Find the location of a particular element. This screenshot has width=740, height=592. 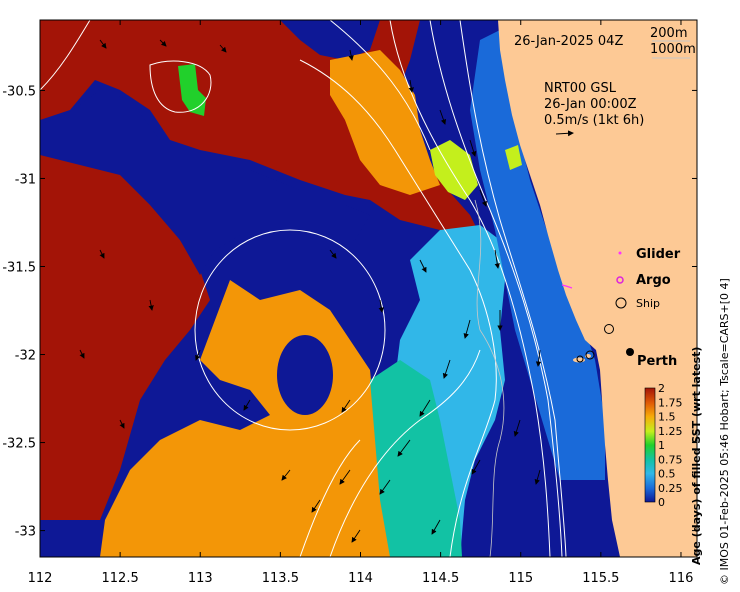

sst-region-teal is located at coordinates (416, 458).